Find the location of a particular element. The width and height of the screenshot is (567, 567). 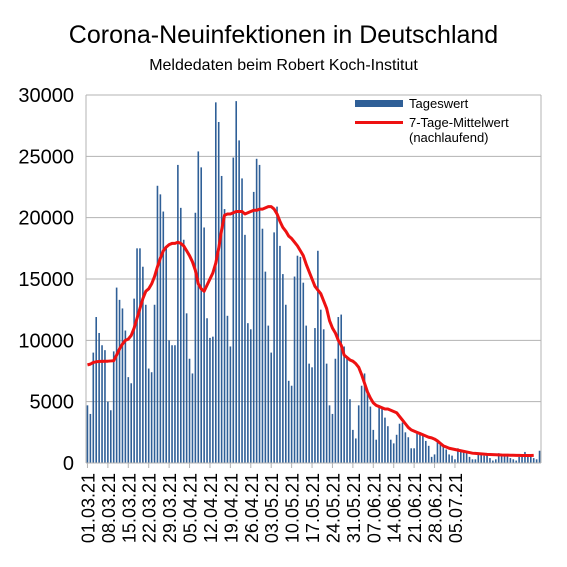

x-tick-label: 03.05.21 is located at coordinates (272, 508).